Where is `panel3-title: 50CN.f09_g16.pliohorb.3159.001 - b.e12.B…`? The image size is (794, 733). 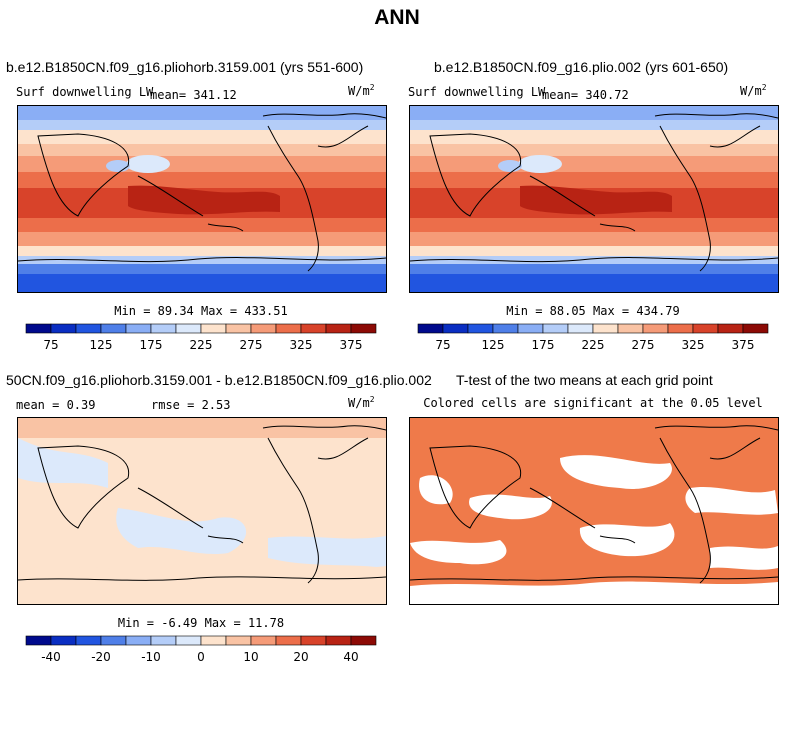
panel3-title: 50CN.f09_g16.pliohorb.3159.001 - b.e12.B… is located at coordinates (219, 380).